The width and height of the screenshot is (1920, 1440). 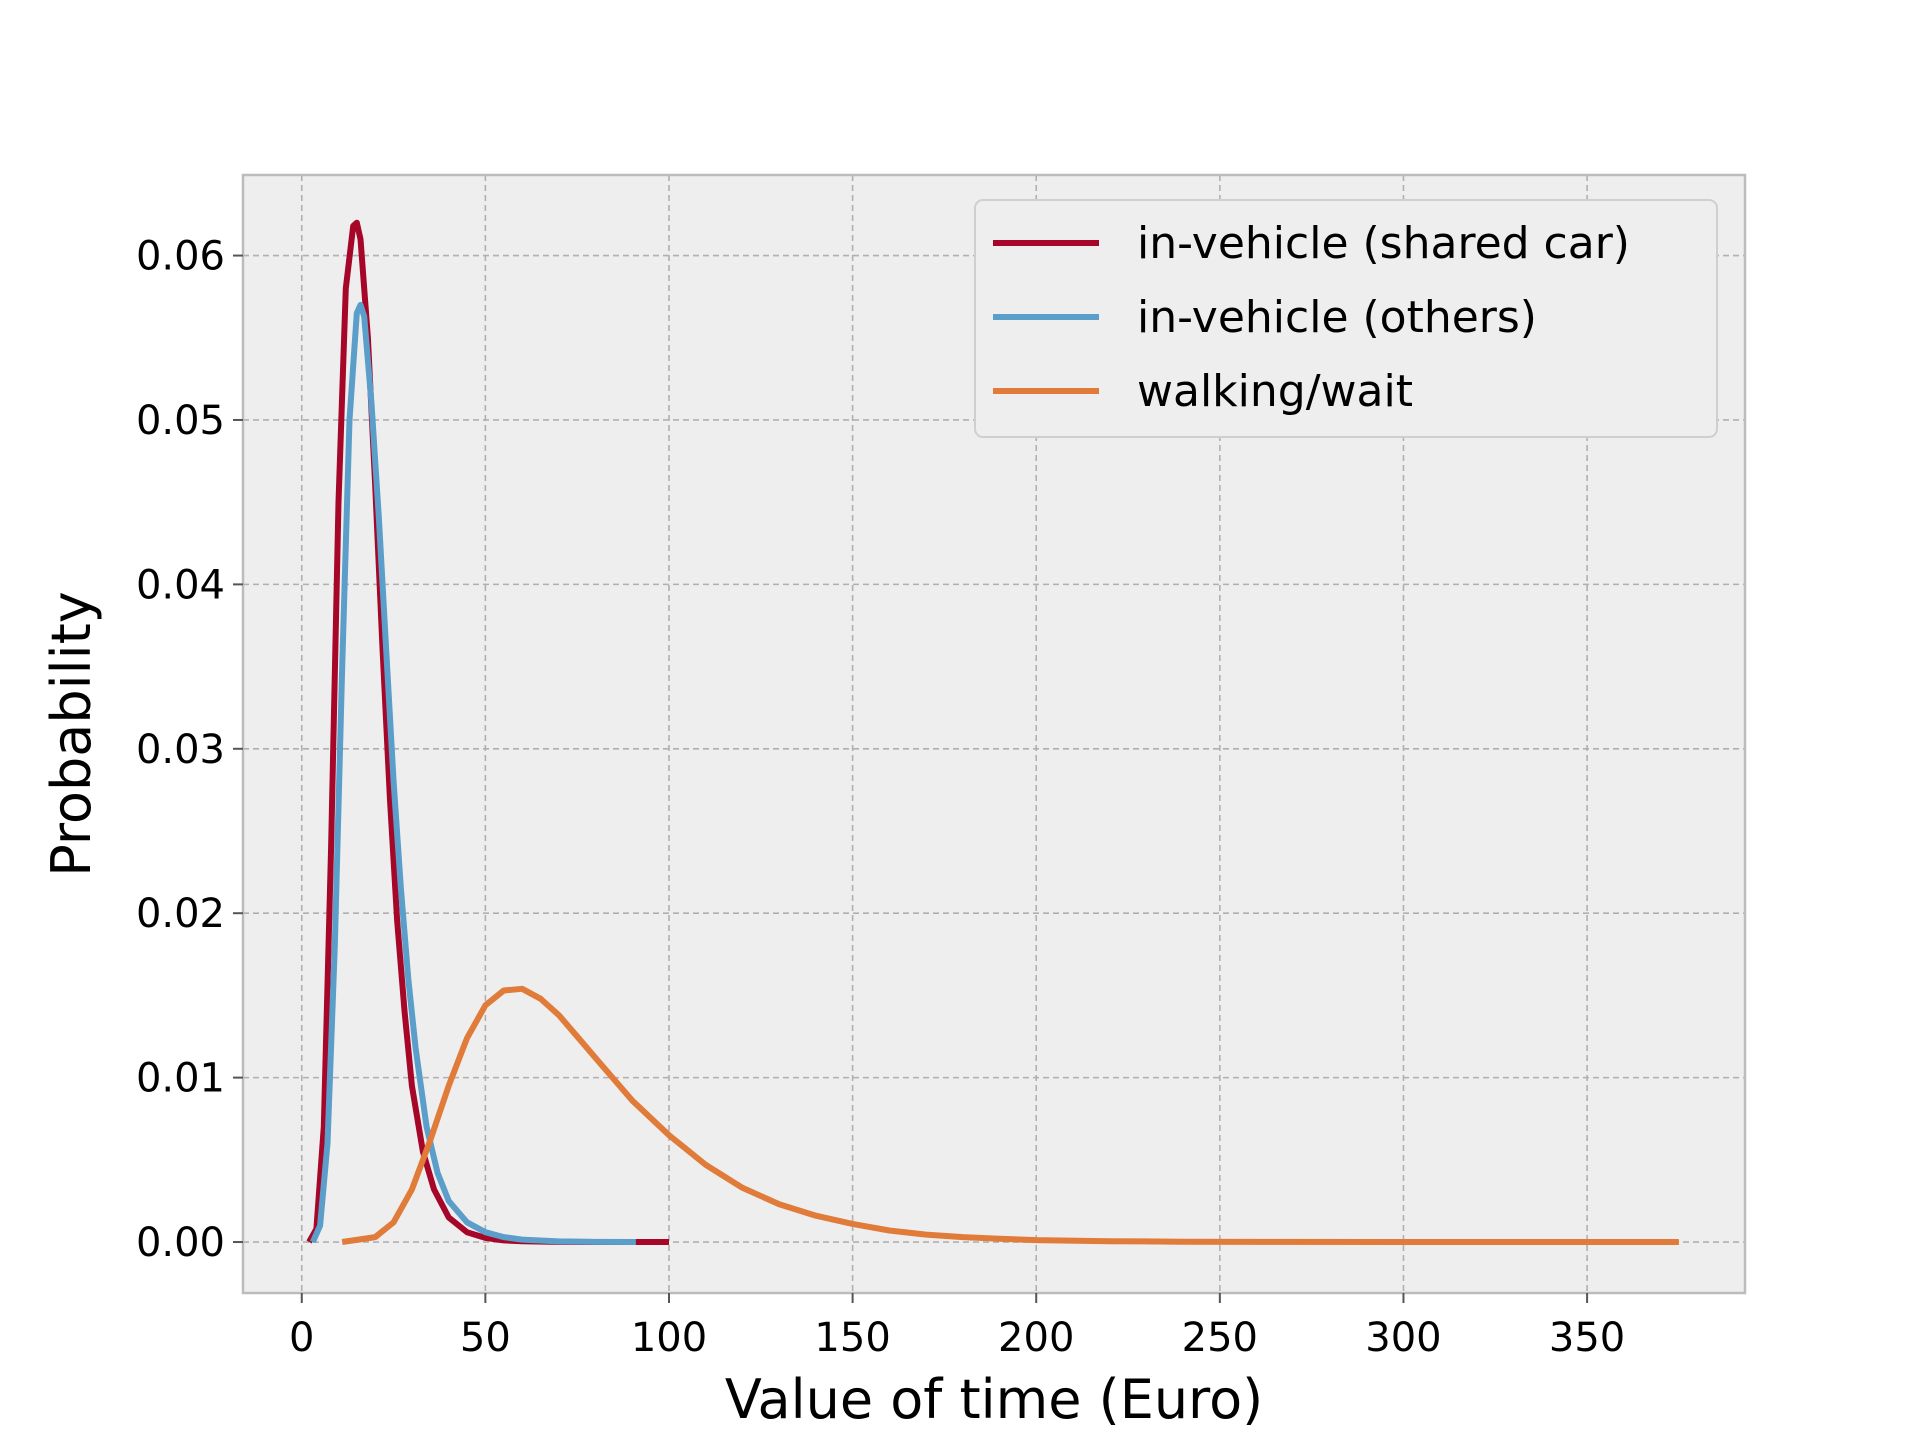 I want to click on x-tick-label: 50, so click(x=485, y=1338).